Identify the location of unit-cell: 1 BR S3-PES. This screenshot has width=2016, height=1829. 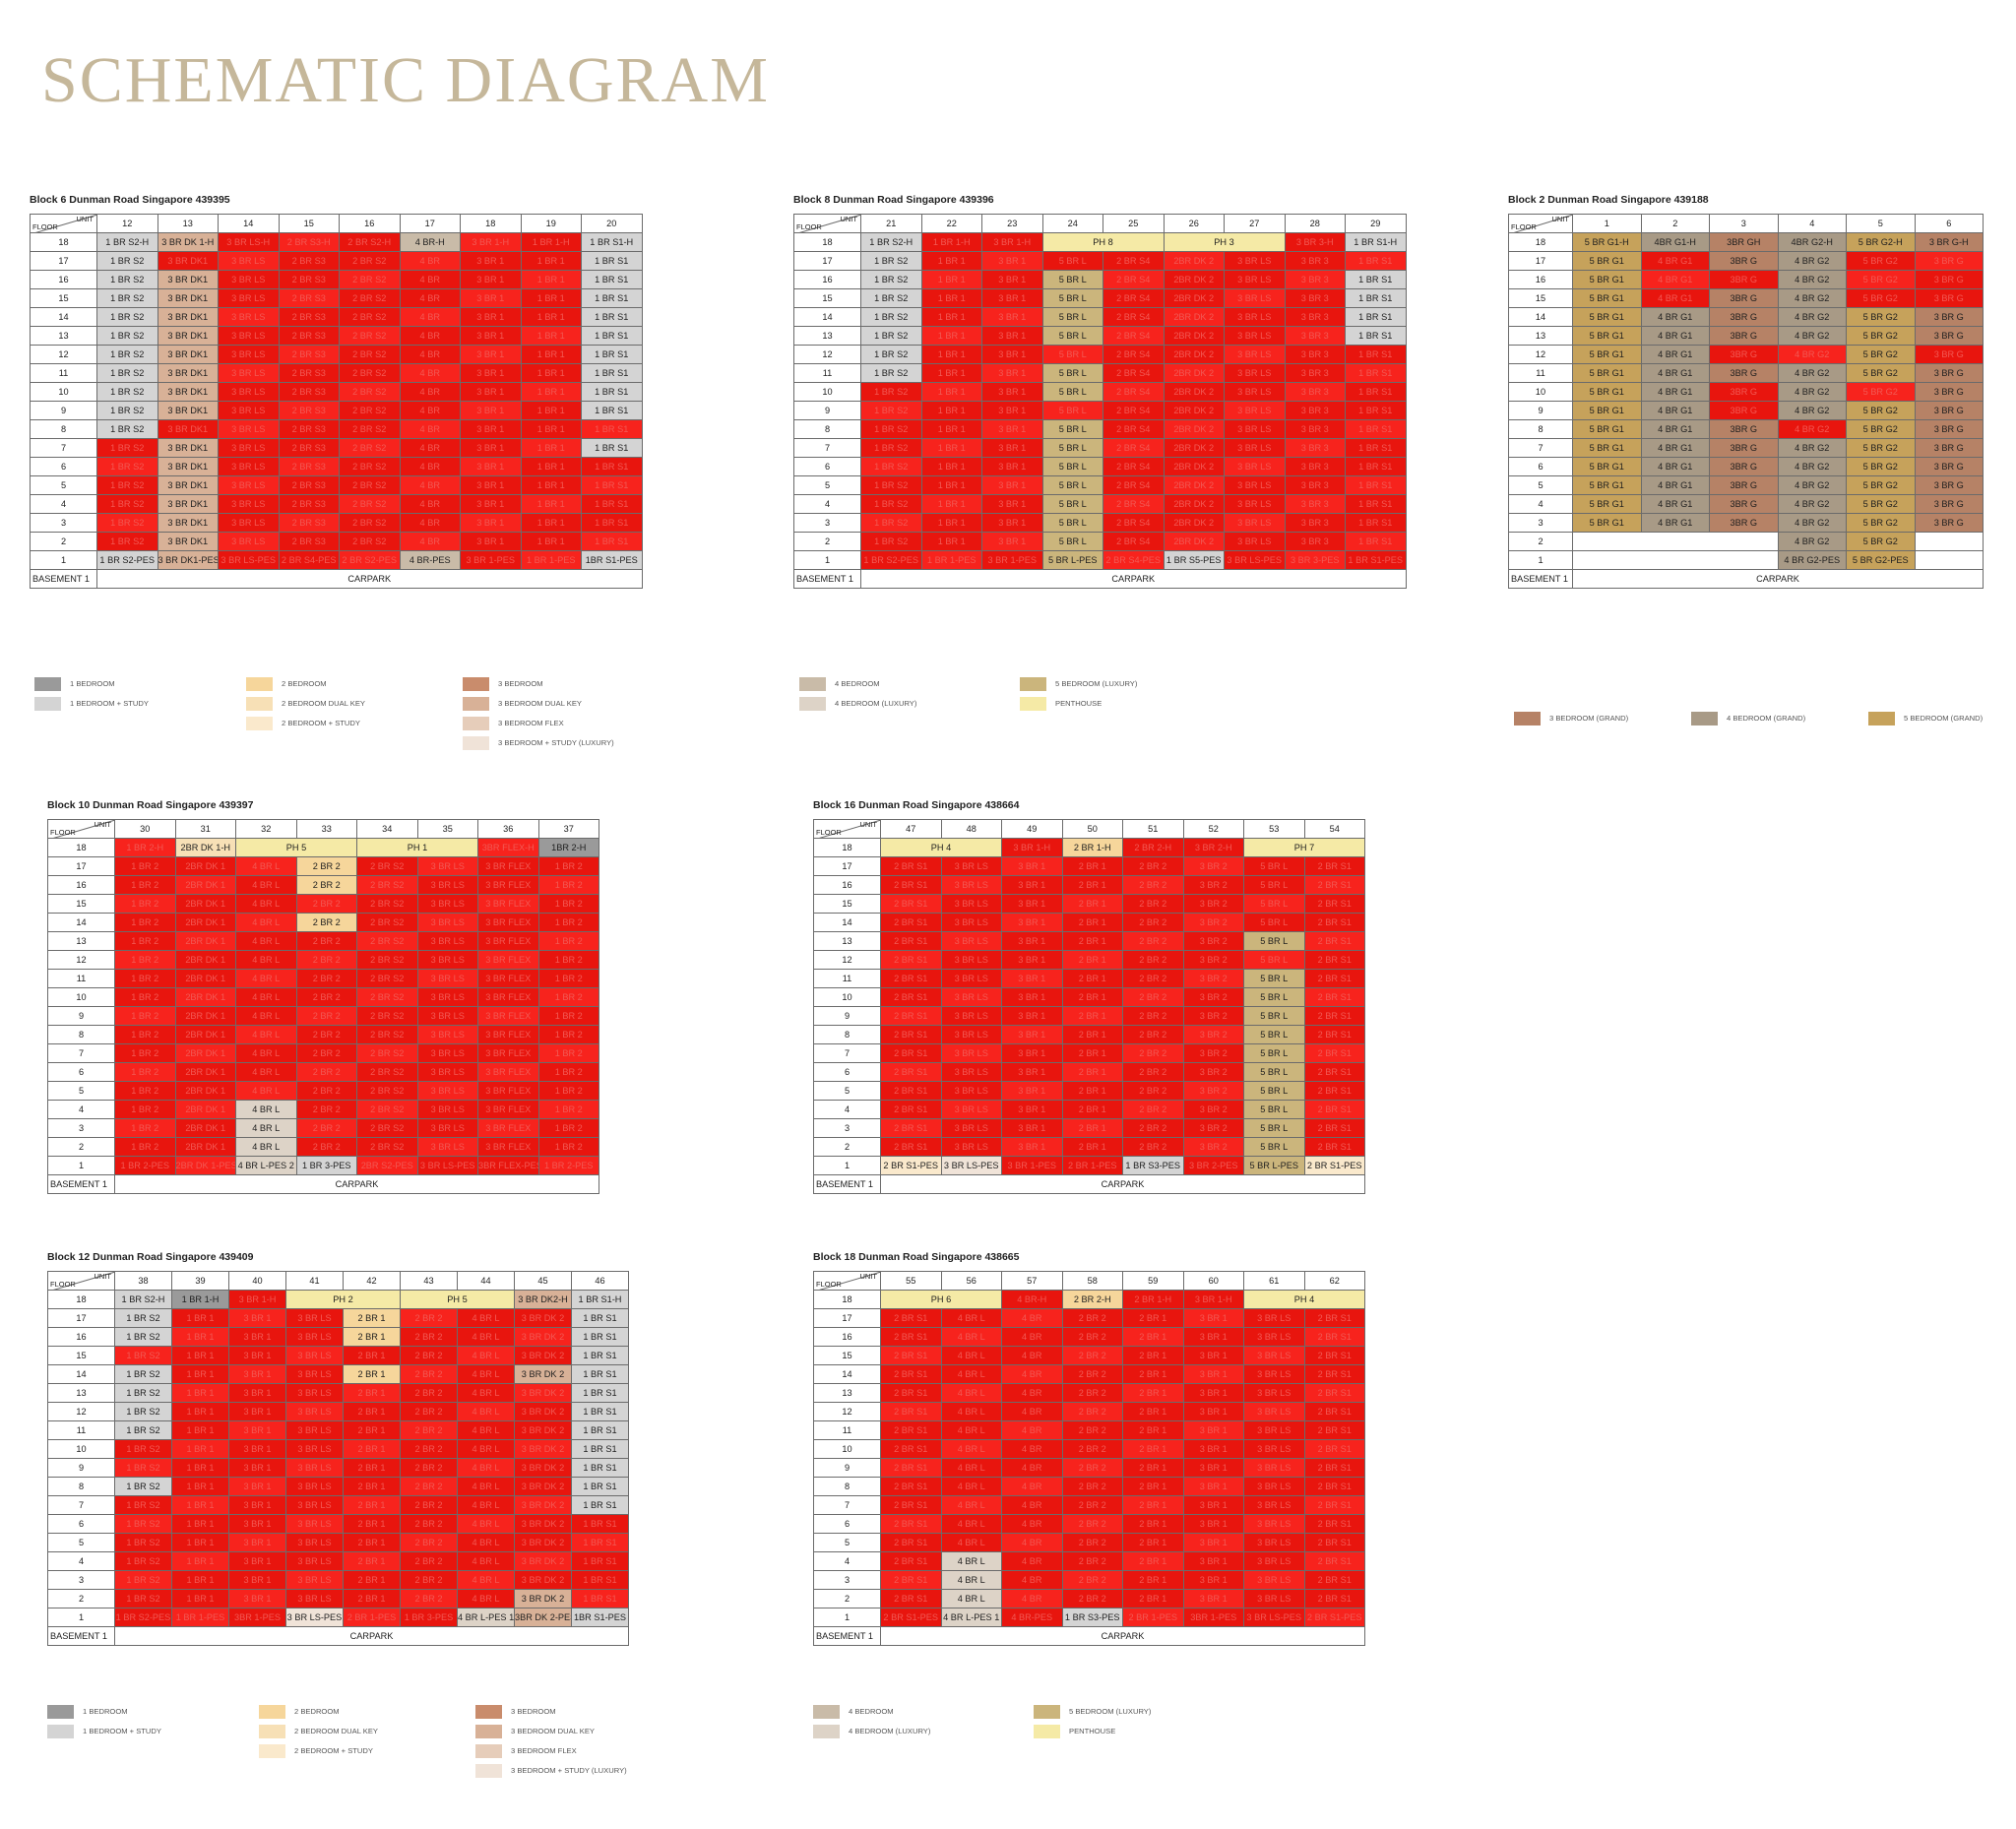
(1092, 1617).